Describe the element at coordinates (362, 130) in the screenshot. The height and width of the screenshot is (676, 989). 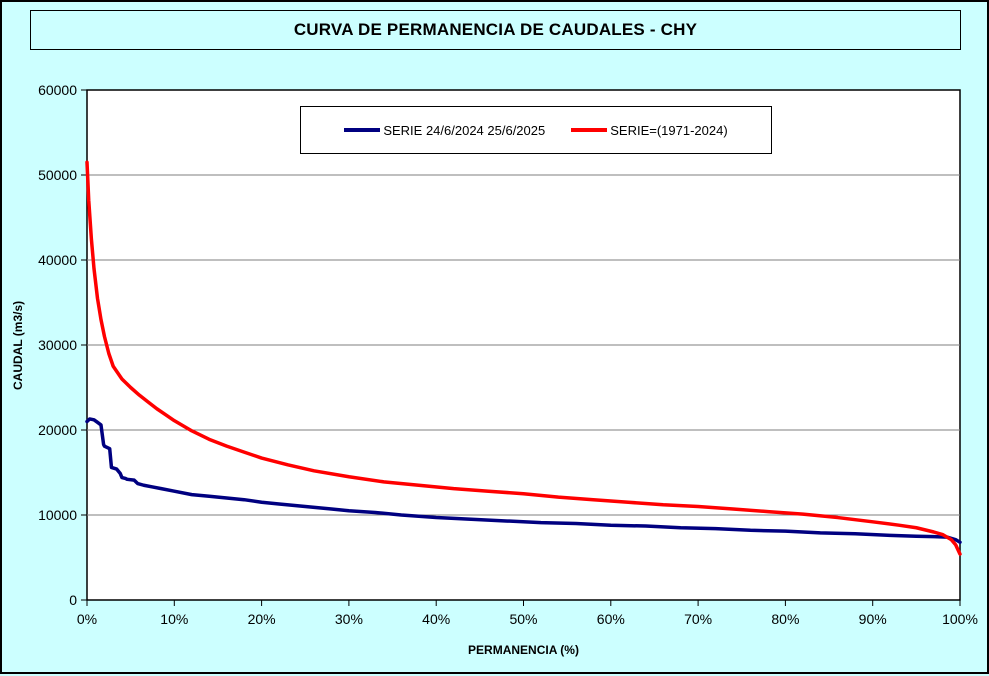
I see `blue-line-swatch-icon` at that location.